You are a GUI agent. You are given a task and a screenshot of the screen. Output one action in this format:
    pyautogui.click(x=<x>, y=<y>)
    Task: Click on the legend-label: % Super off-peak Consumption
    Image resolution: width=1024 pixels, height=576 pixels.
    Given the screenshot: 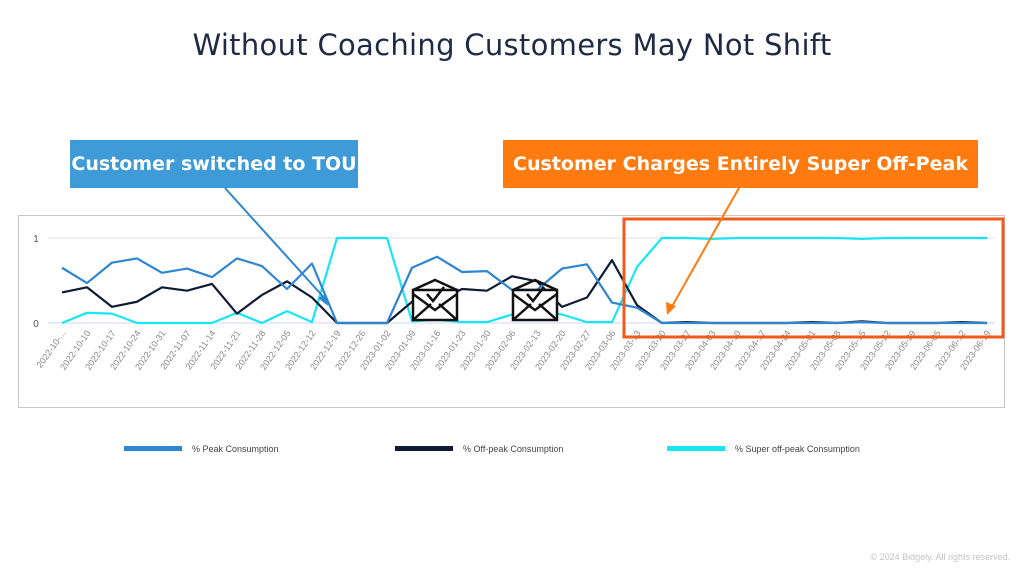 What is the action you would take?
    pyautogui.click(x=797, y=449)
    